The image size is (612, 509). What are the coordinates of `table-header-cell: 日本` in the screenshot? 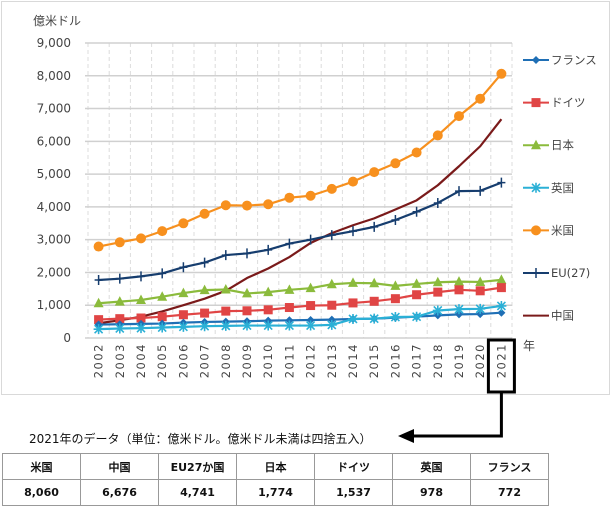 It's located at (275, 466).